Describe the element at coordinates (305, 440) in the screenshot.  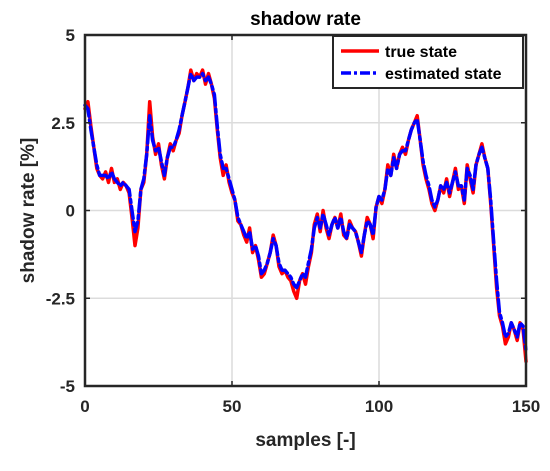
I see `x-axis-label: samples [-]` at that location.